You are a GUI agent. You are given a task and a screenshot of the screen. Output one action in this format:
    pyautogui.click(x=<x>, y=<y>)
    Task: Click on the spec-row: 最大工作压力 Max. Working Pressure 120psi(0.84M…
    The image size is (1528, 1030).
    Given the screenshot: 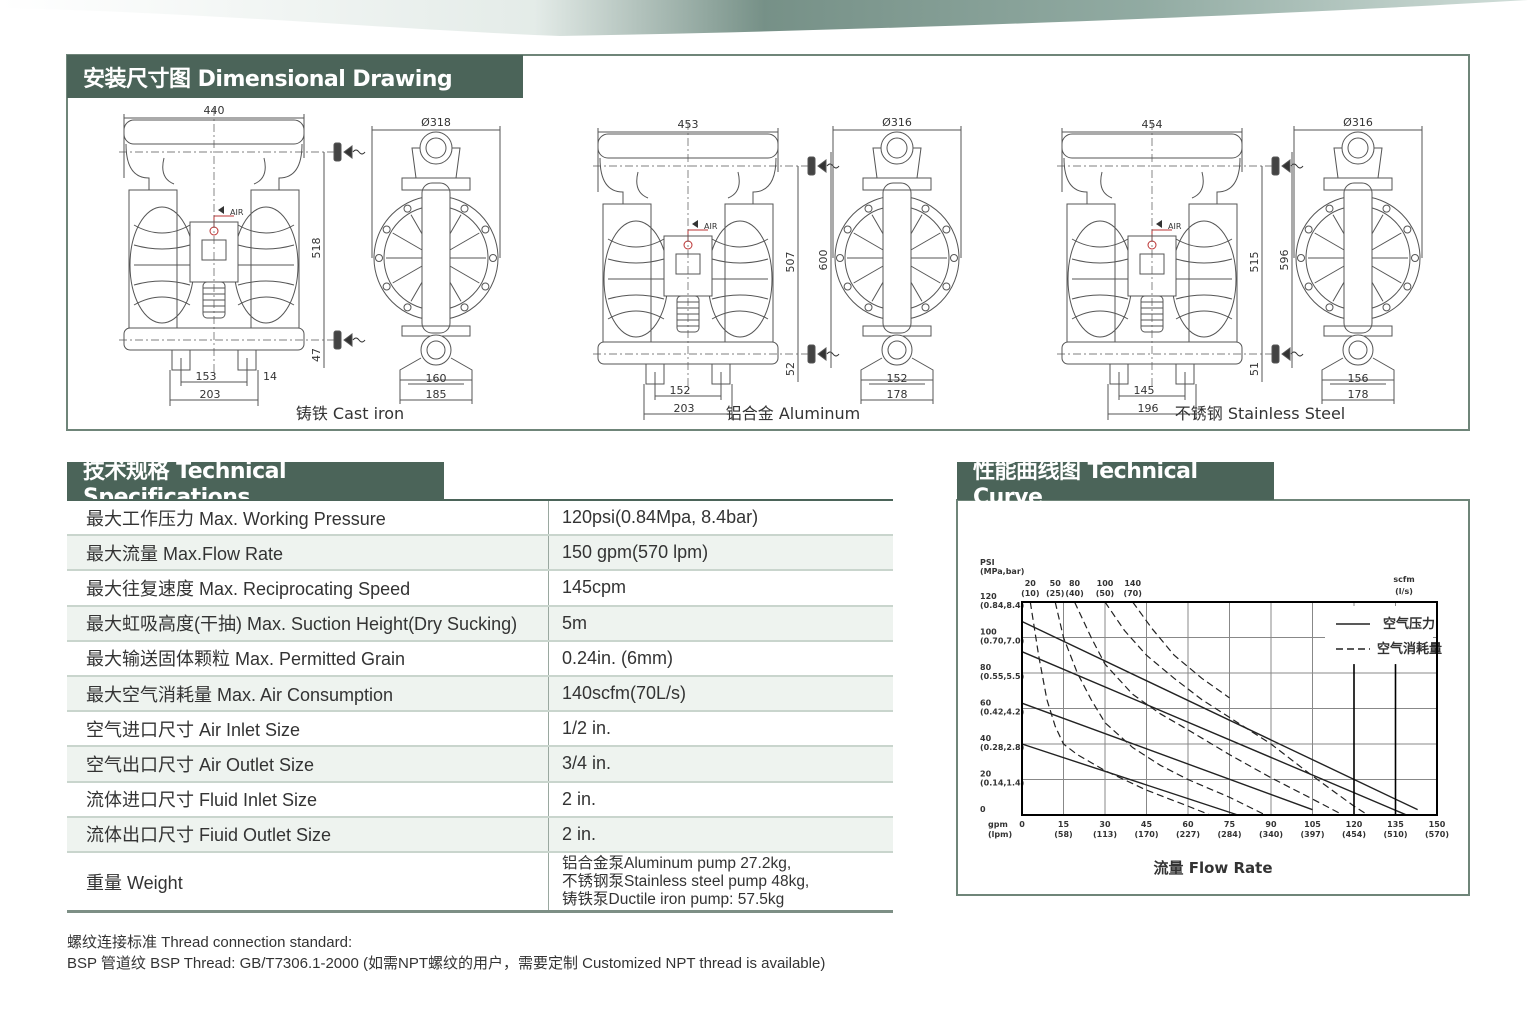 What is the action you would take?
    pyautogui.click(x=480, y=519)
    